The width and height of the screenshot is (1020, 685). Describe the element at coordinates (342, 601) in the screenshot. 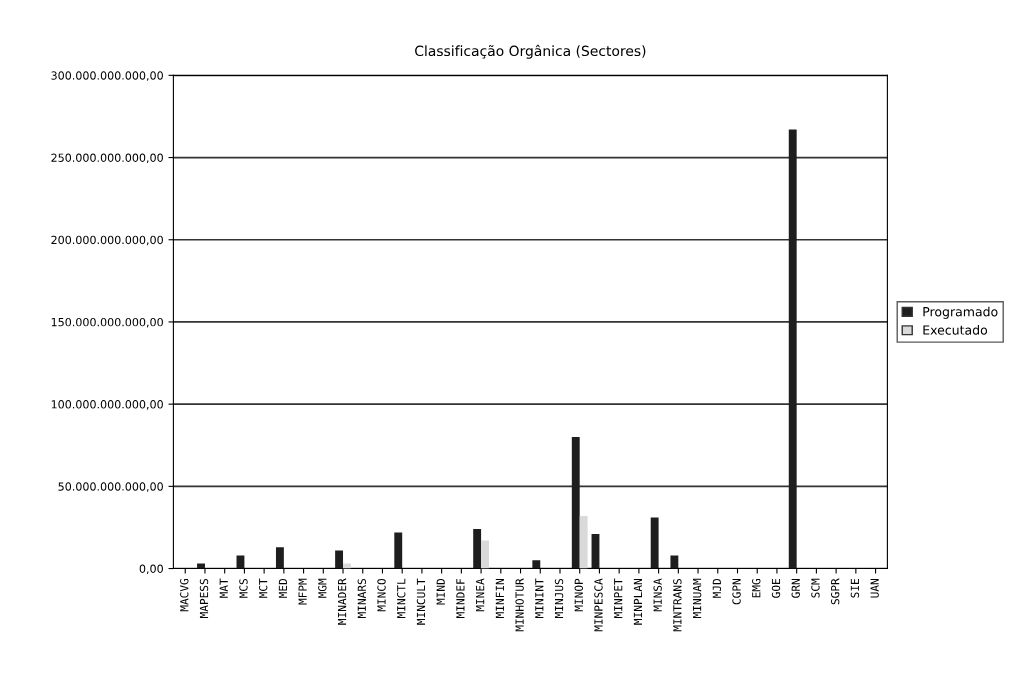

I see `x-tick-label: MINADER` at that location.